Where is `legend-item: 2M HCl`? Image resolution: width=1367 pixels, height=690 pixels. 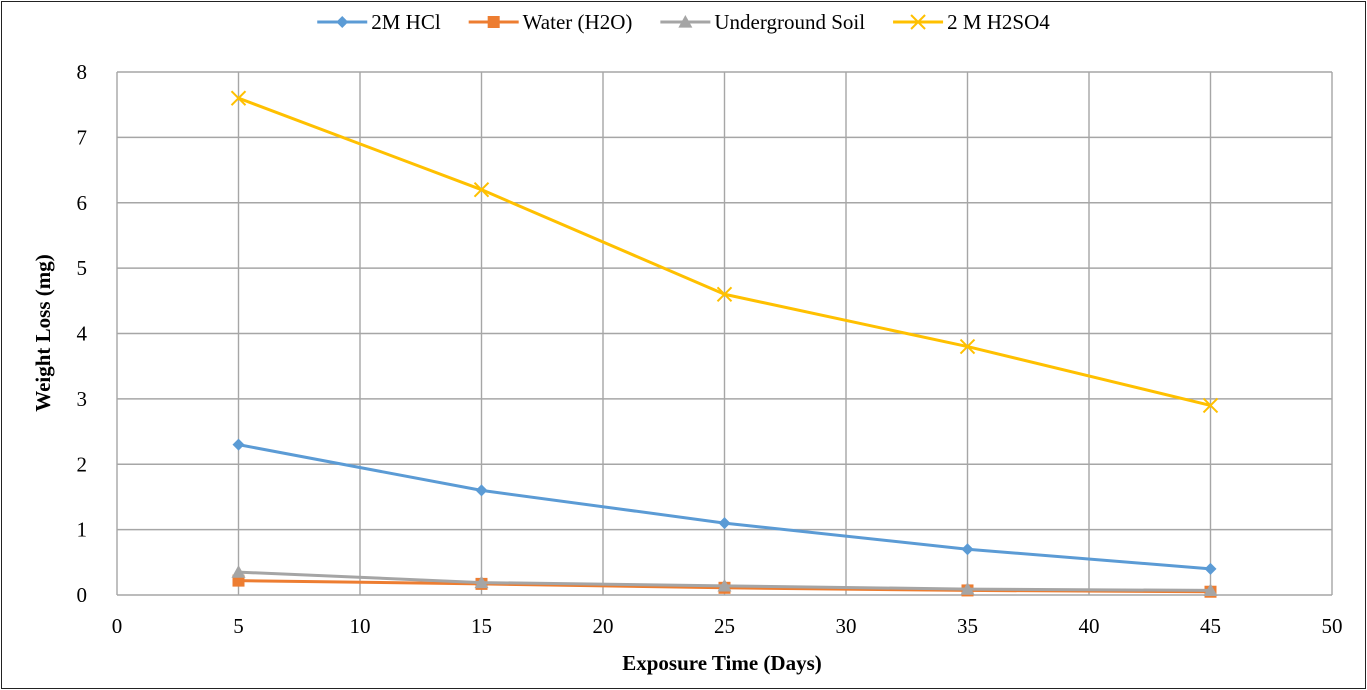
legend-item: 2M HCl is located at coordinates (379, 22).